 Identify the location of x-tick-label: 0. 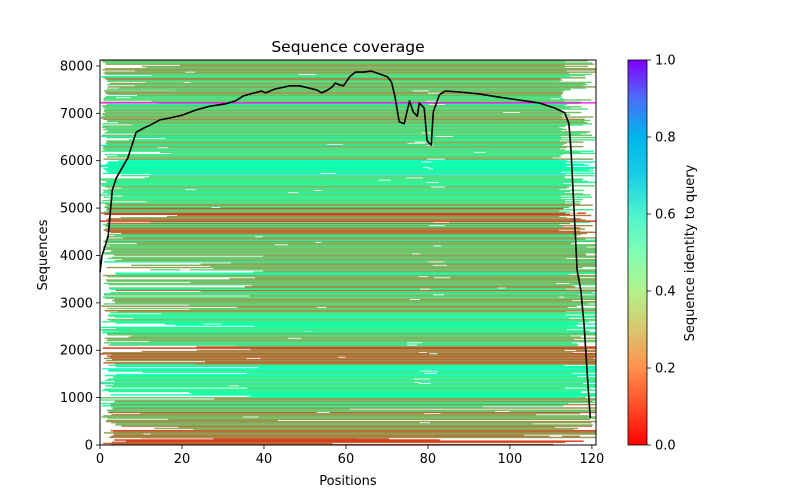
(100, 459).